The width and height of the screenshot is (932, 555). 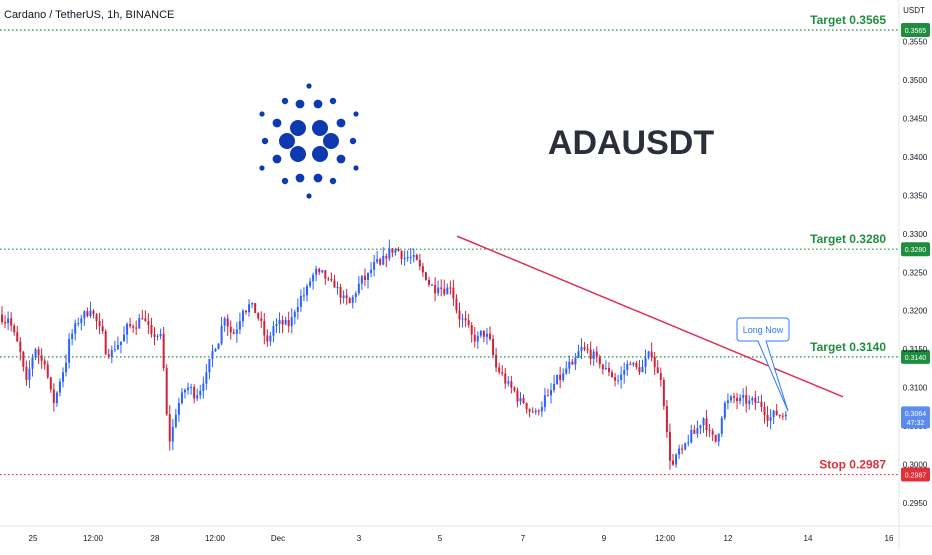 What do you see at coordinates (285, 181) in the screenshot?
I see `logo-dot` at bounding box center [285, 181].